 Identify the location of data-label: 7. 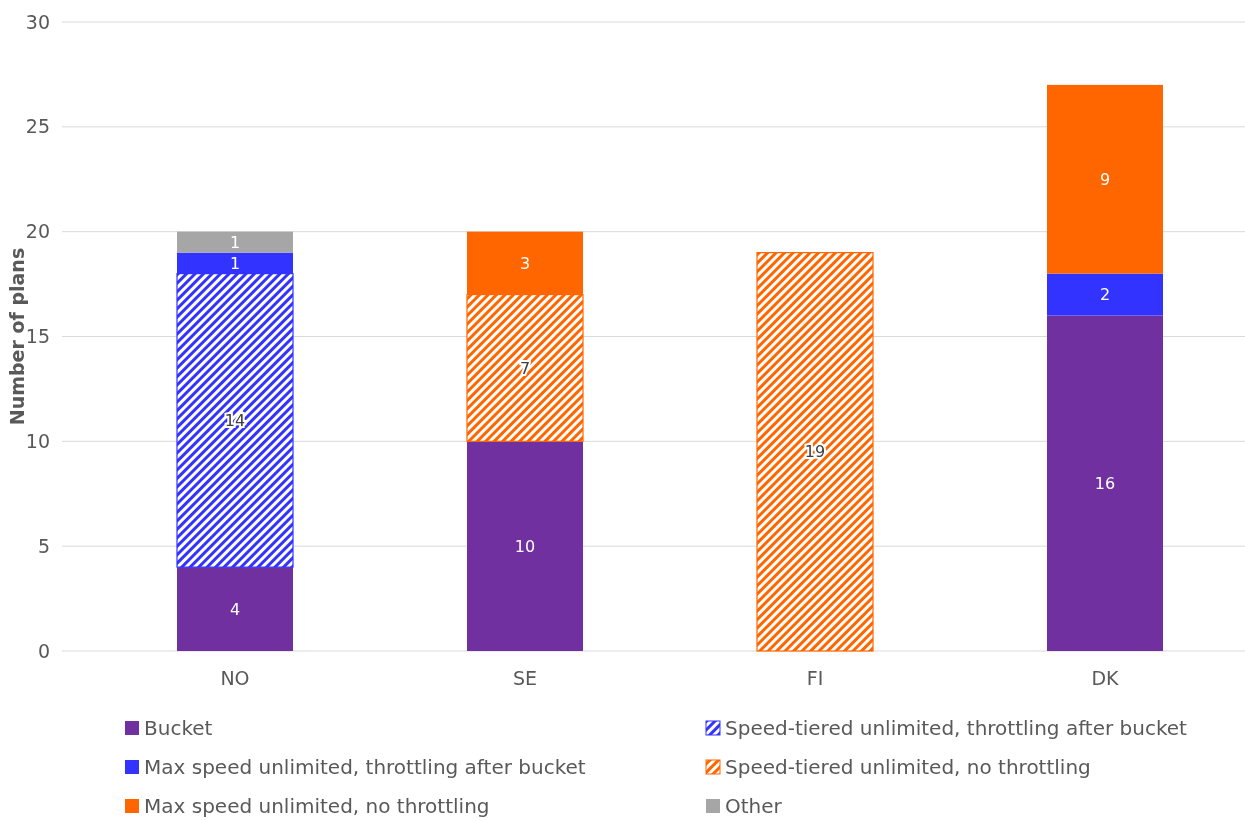
(525, 368).